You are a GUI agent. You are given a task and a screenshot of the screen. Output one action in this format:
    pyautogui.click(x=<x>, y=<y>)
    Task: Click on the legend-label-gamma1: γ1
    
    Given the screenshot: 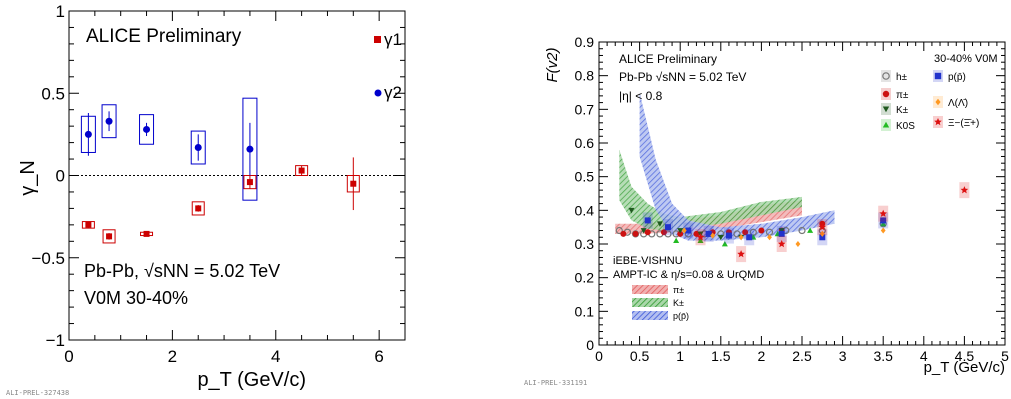 What is the action you would take?
    pyautogui.click(x=393, y=39)
    